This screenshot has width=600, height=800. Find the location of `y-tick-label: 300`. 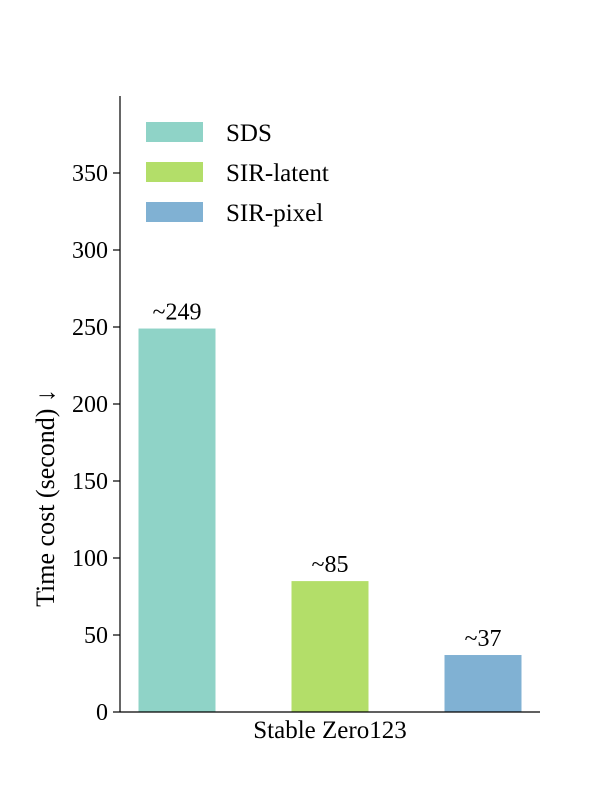

y-tick-label: 300 is located at coordinates (90, 251).